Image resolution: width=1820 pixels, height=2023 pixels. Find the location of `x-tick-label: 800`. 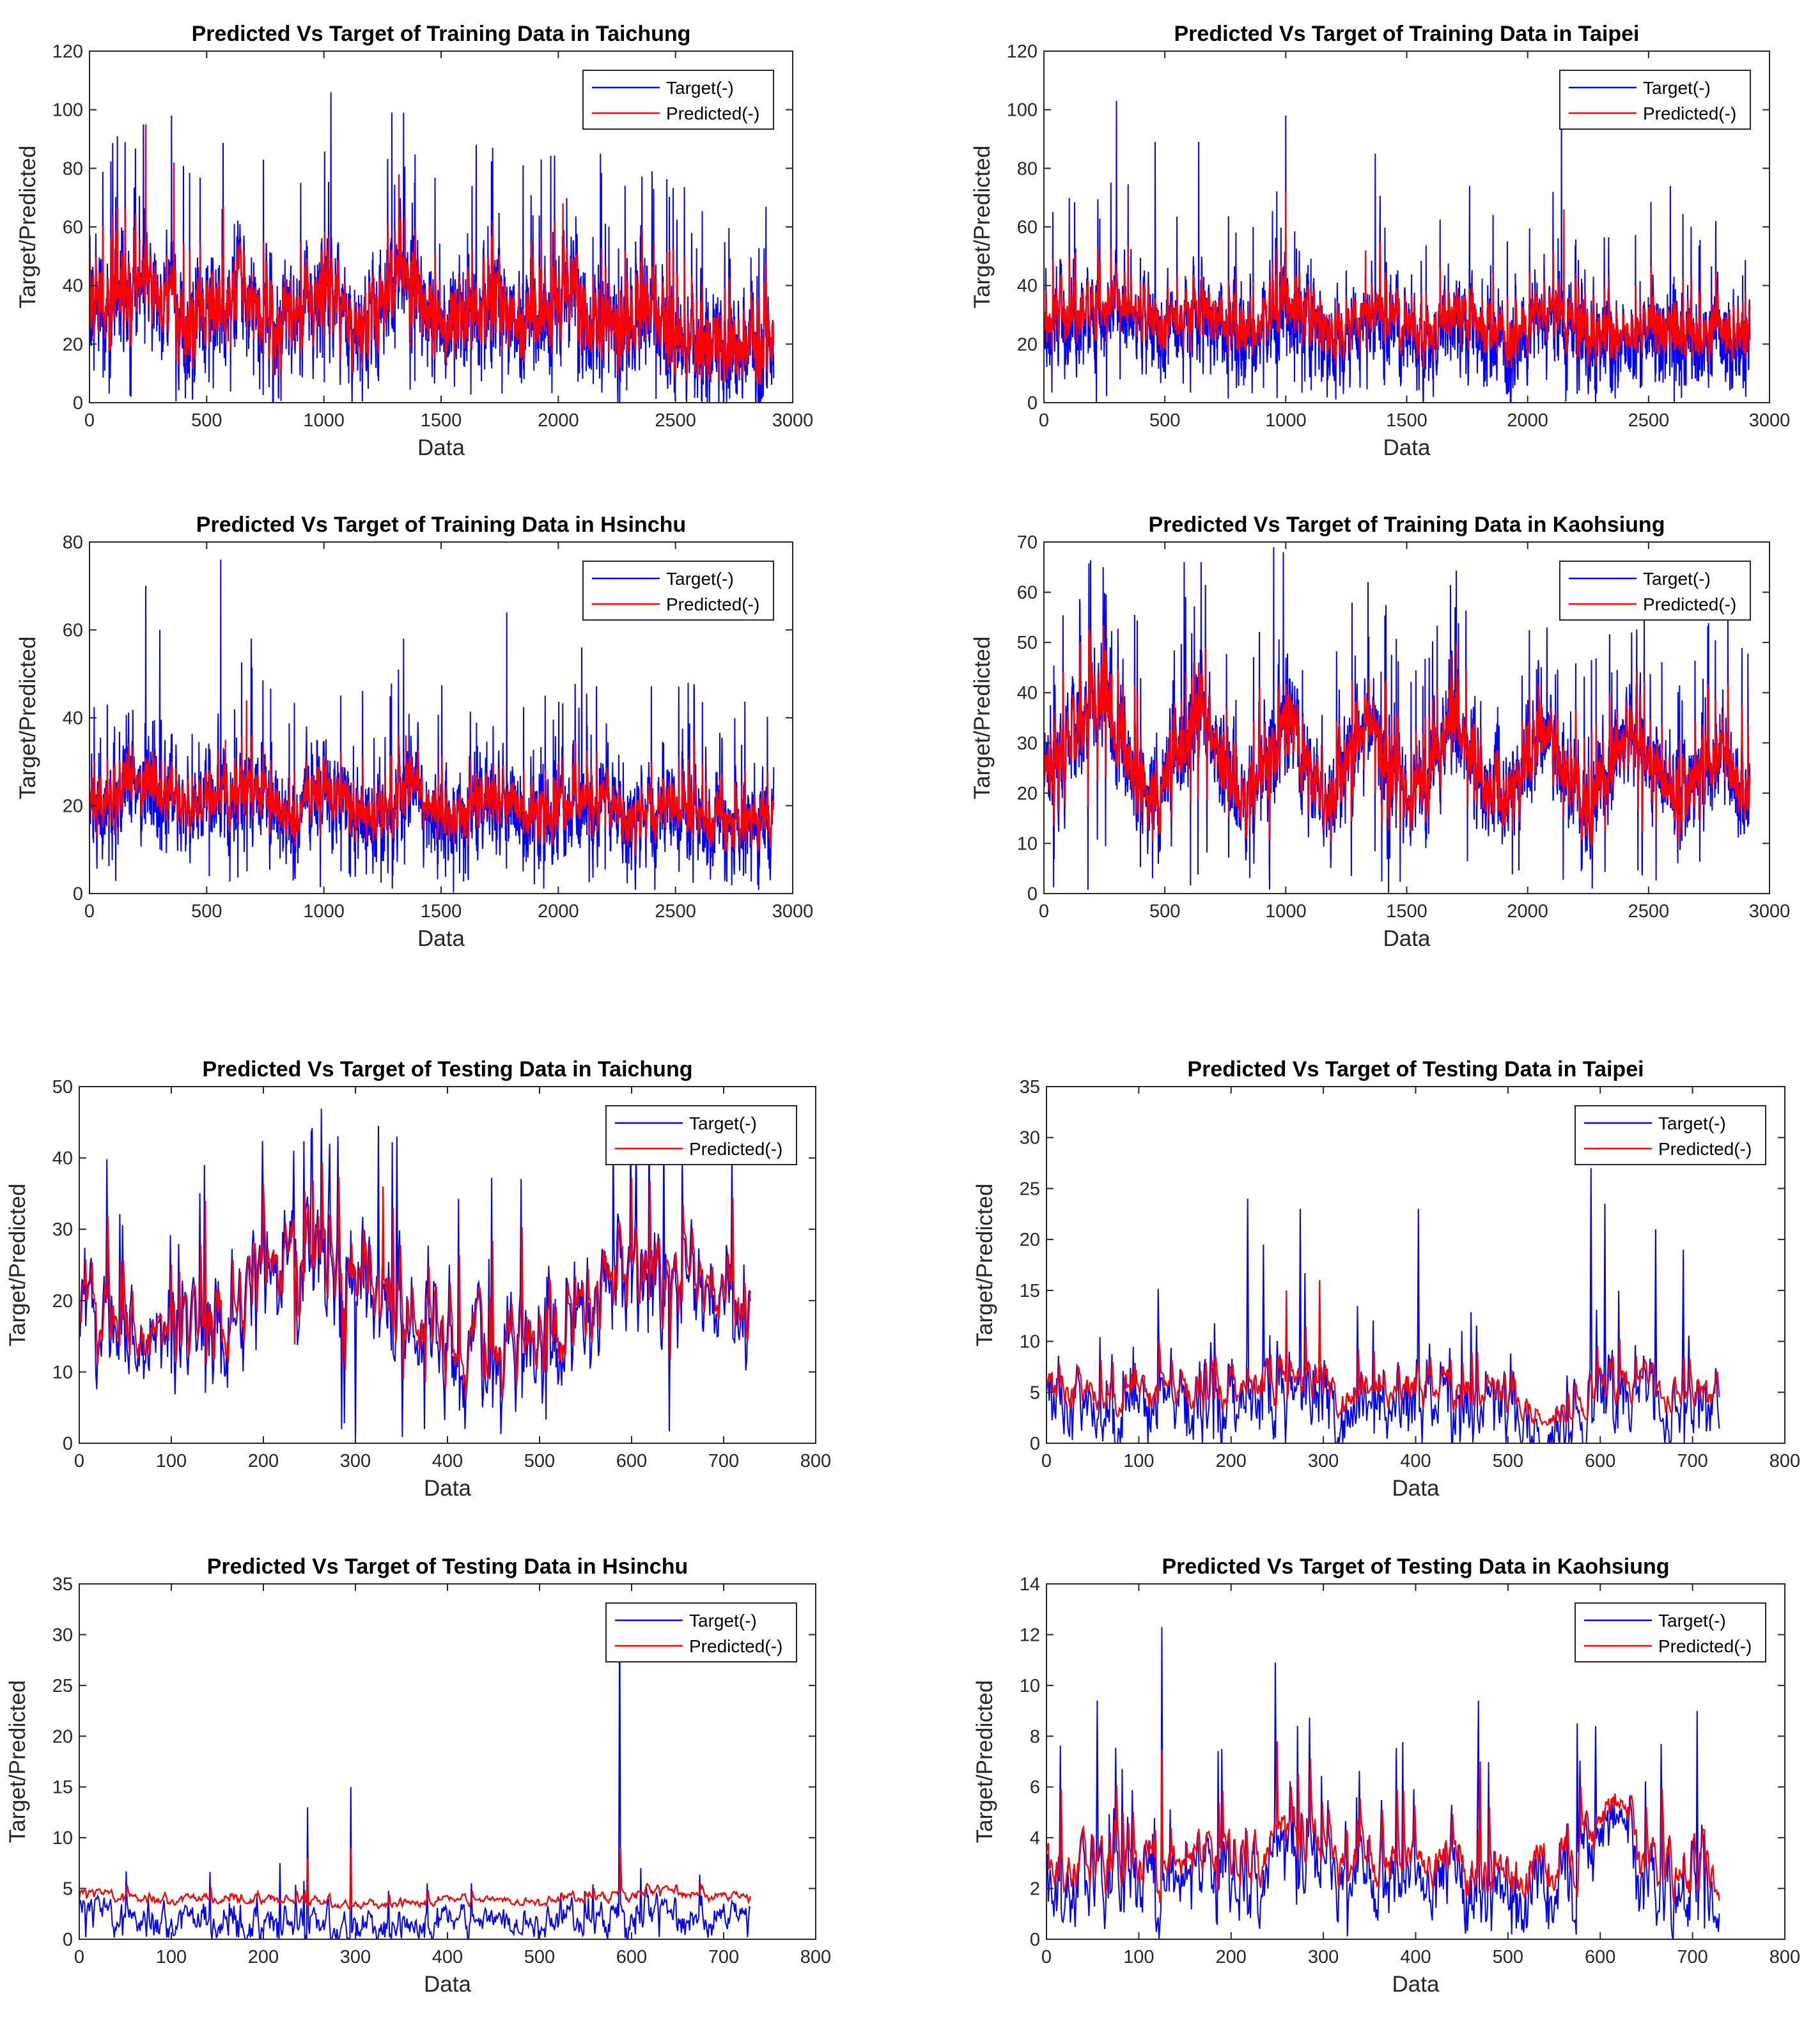

x-tick-label: 800 is located at coordinates (1784, 1461).